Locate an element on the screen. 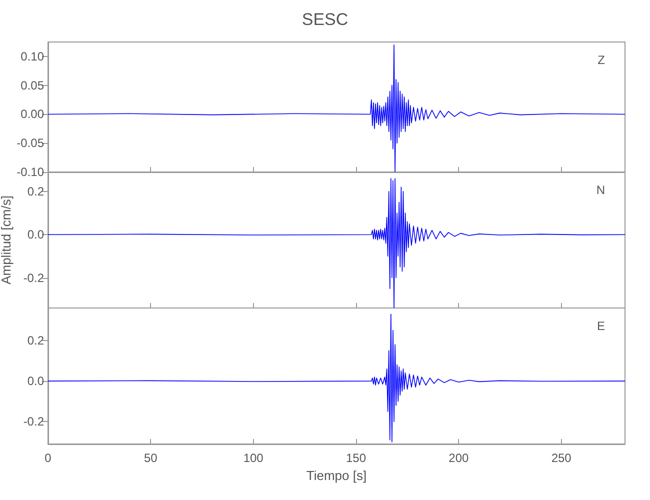  y-tick-label: 0.10 is located at coordinates (32, 56).